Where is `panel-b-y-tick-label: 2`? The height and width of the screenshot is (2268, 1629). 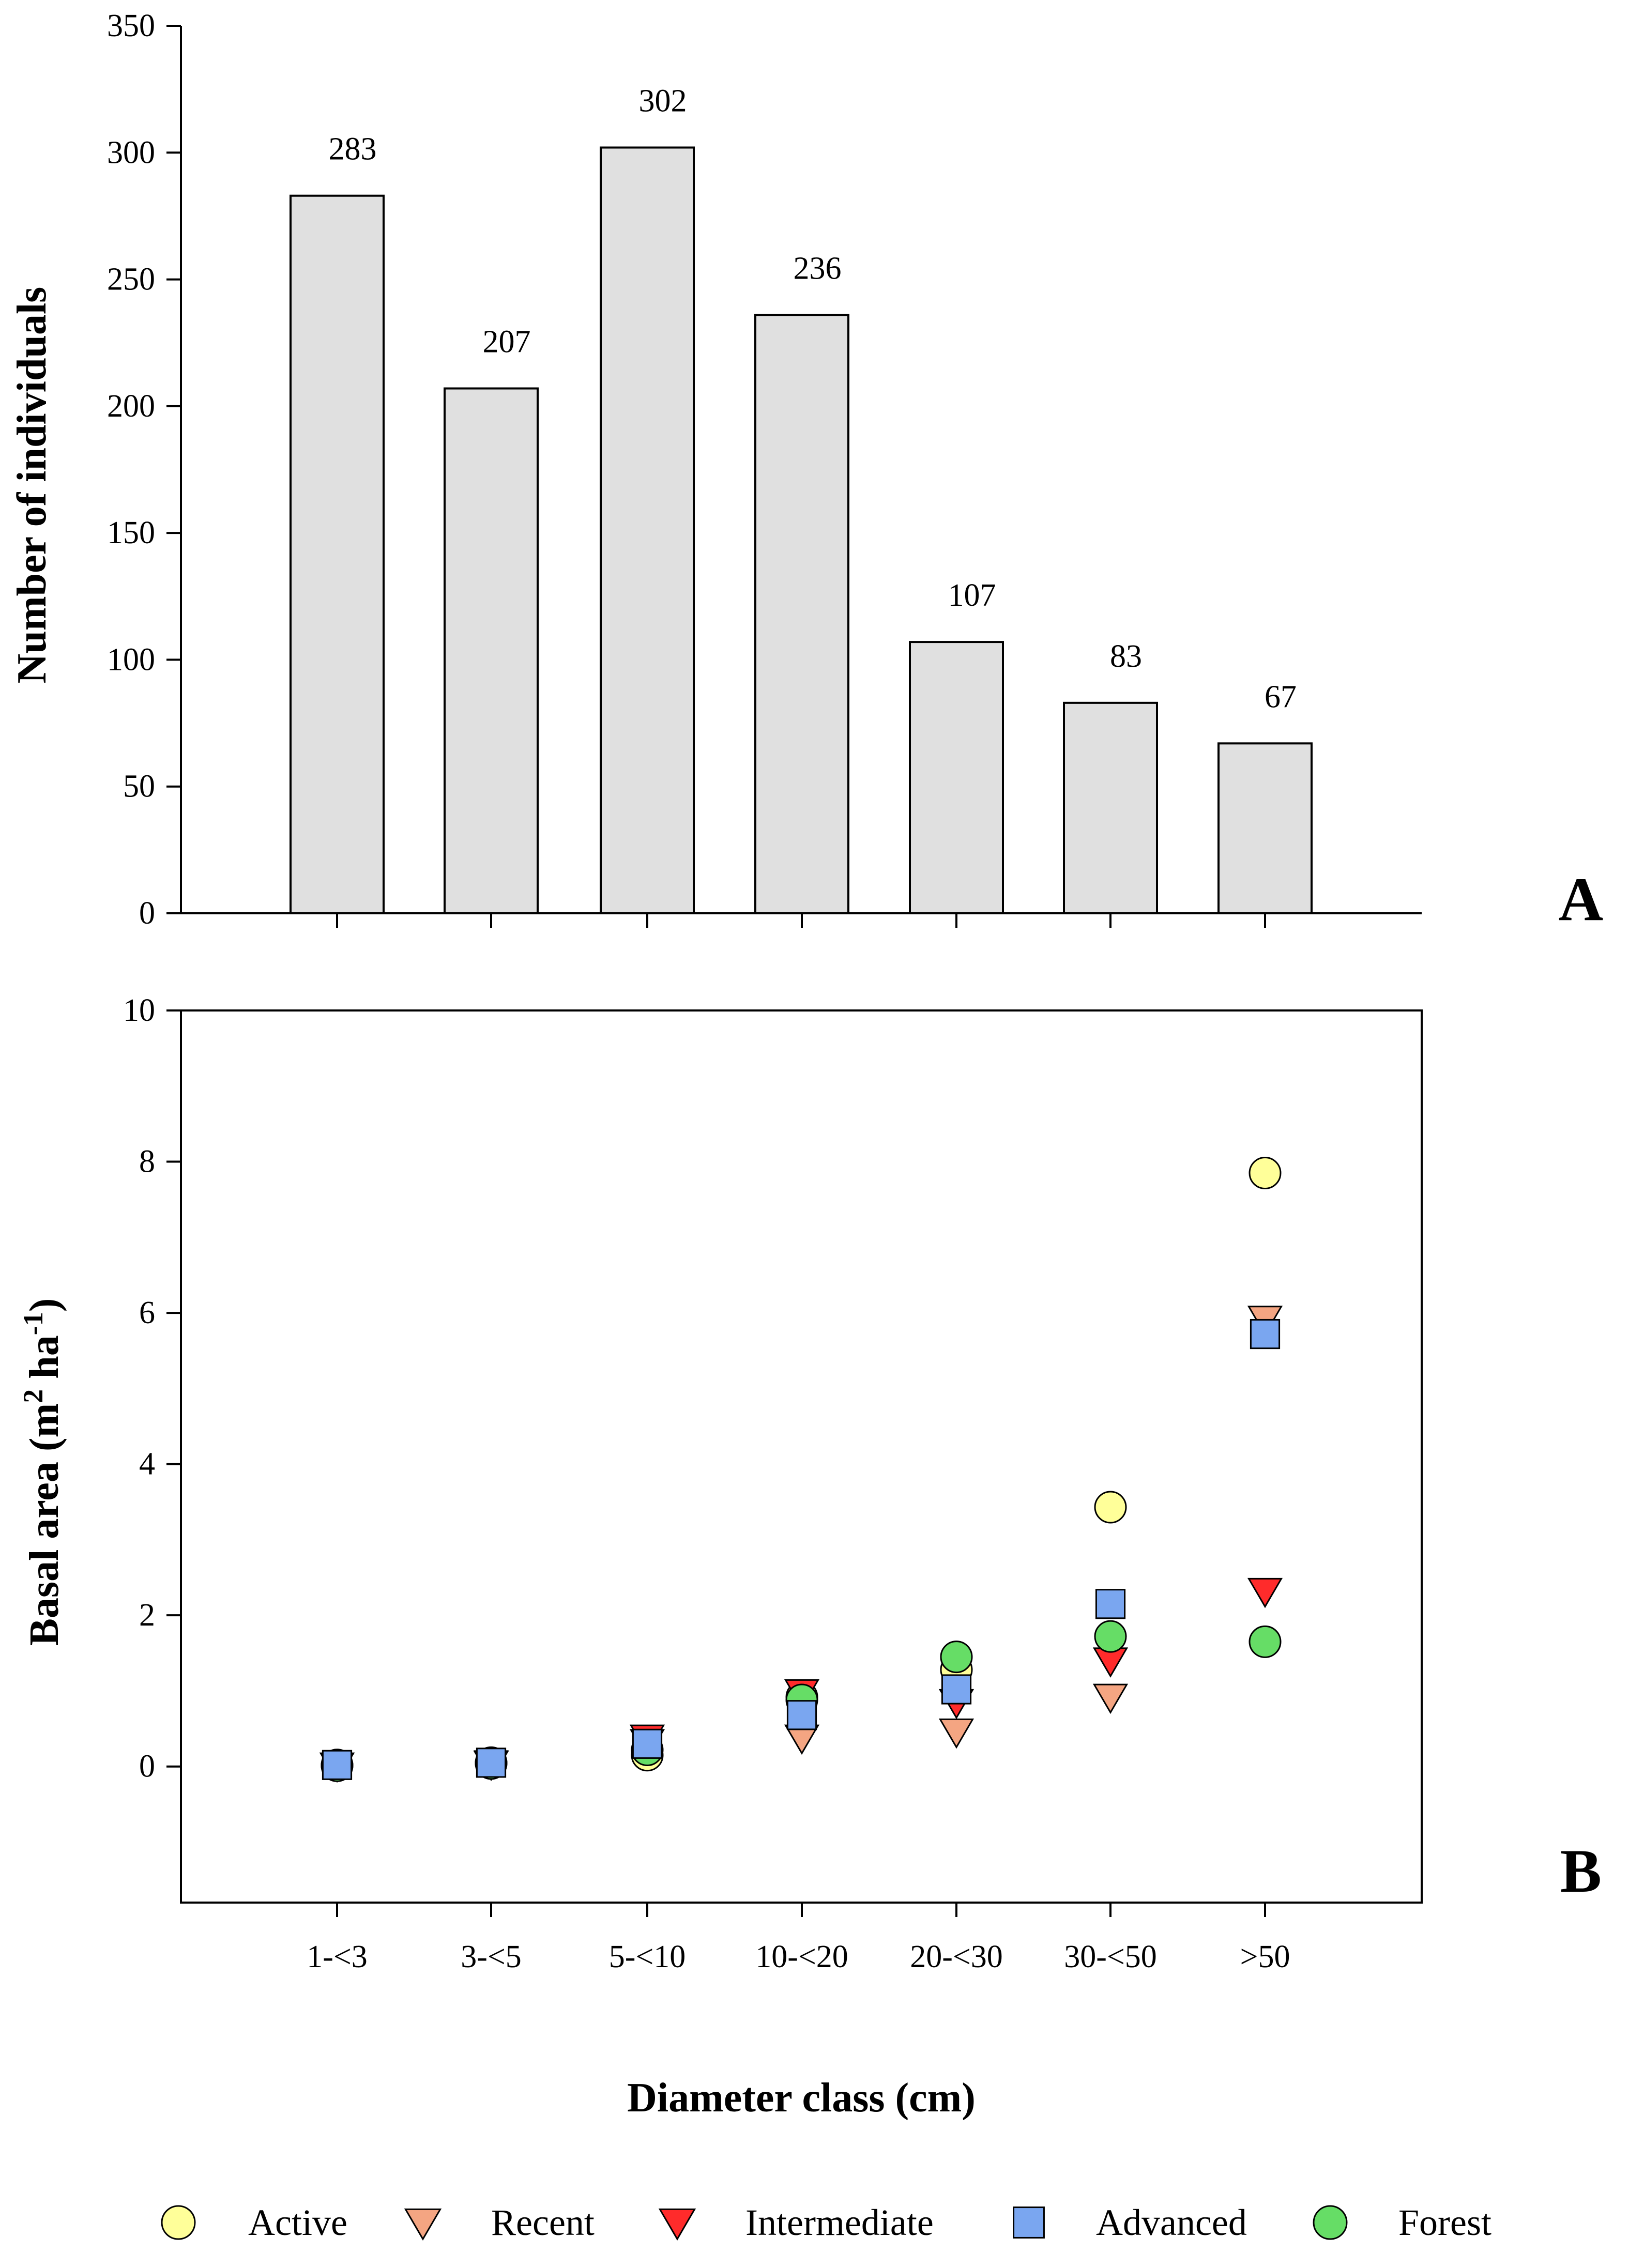 panel-b-y-tick-label: 2 is located at coordinates (147, 1616).